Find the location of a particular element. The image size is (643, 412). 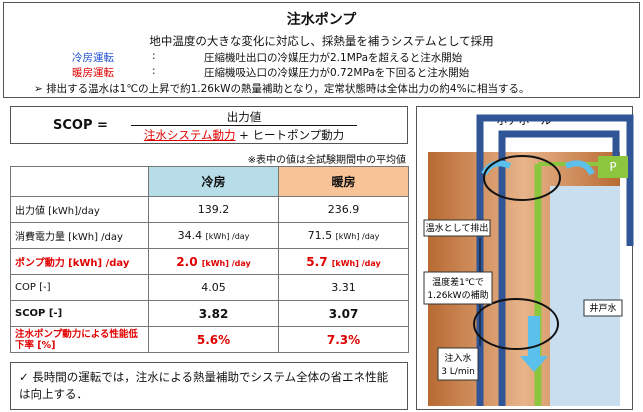

cell-cool: 34.4 [kWh] /day is located at coordinates (213, 235).